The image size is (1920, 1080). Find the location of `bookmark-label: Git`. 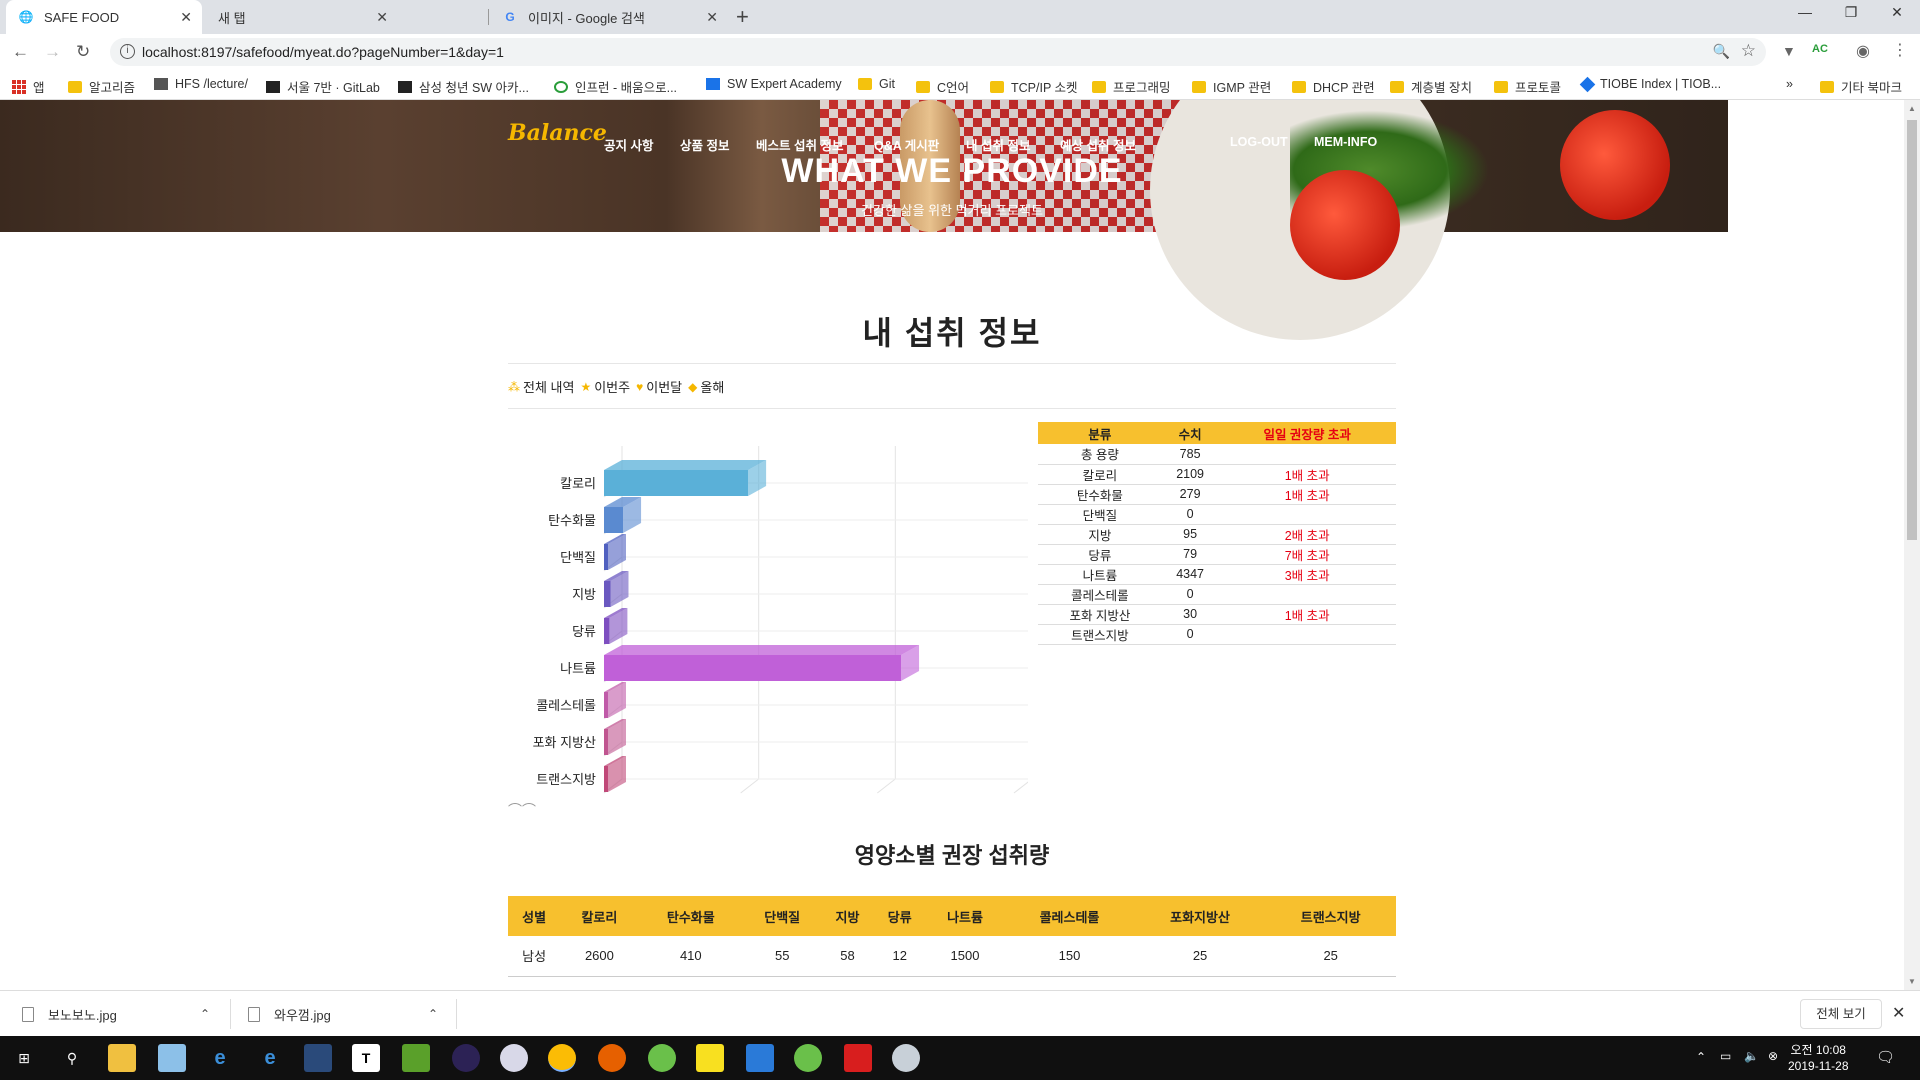

bookmark-label: Git is located at coordinates (887, 84).